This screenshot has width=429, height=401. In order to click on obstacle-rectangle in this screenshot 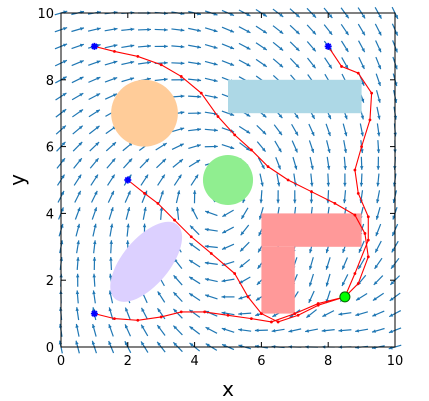, I will do `click(295, 96)`.